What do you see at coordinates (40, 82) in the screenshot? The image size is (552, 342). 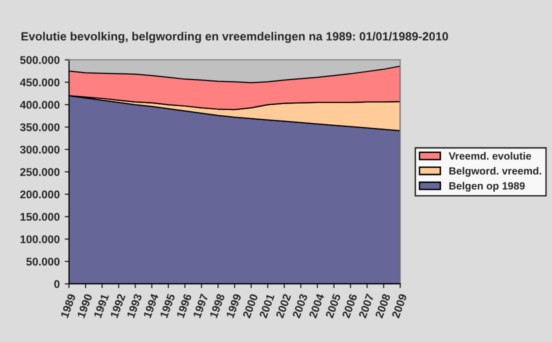 I see `y-tick-label: 450.000` at bounding box center [40, 82].